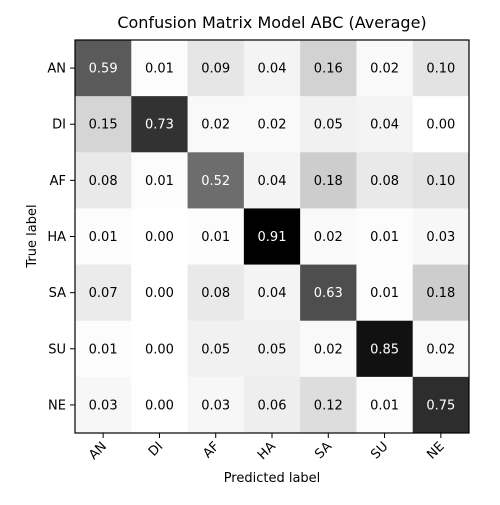 The width and height of the screenshot is (500, 505). What do you see at coordinates (379, 450) in the screenshot?
I see `x-tick-label: SU` at bounding box center [379, 450].